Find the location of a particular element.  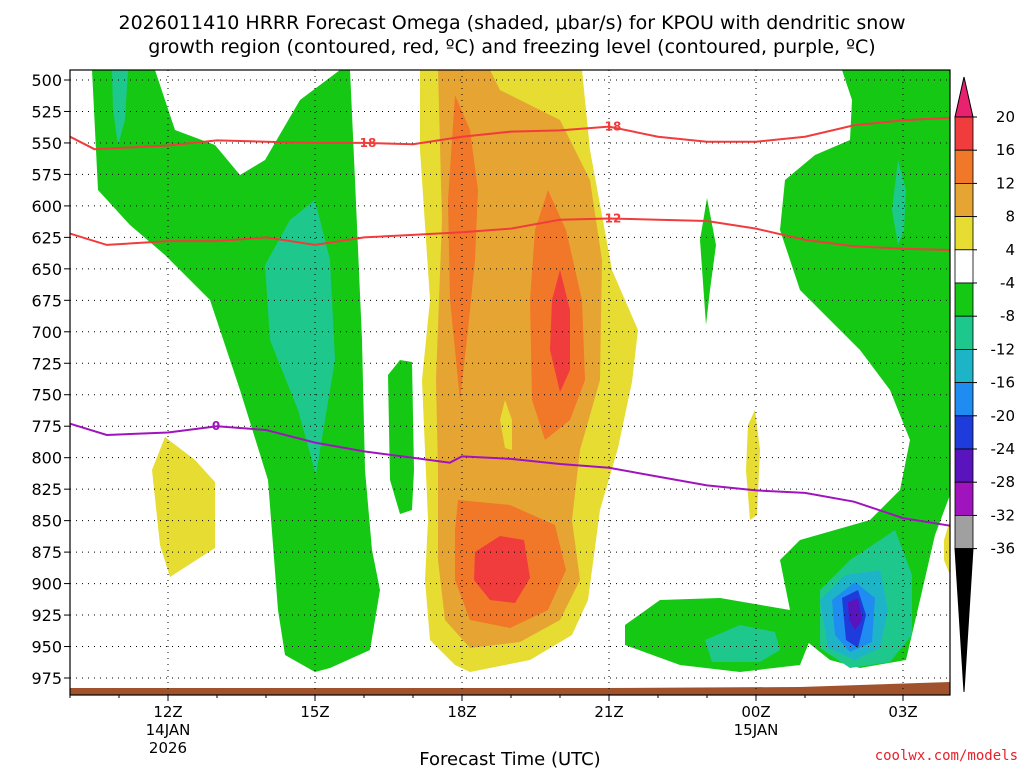

y-tick-label: 875 is located at coordinates (46, 552).